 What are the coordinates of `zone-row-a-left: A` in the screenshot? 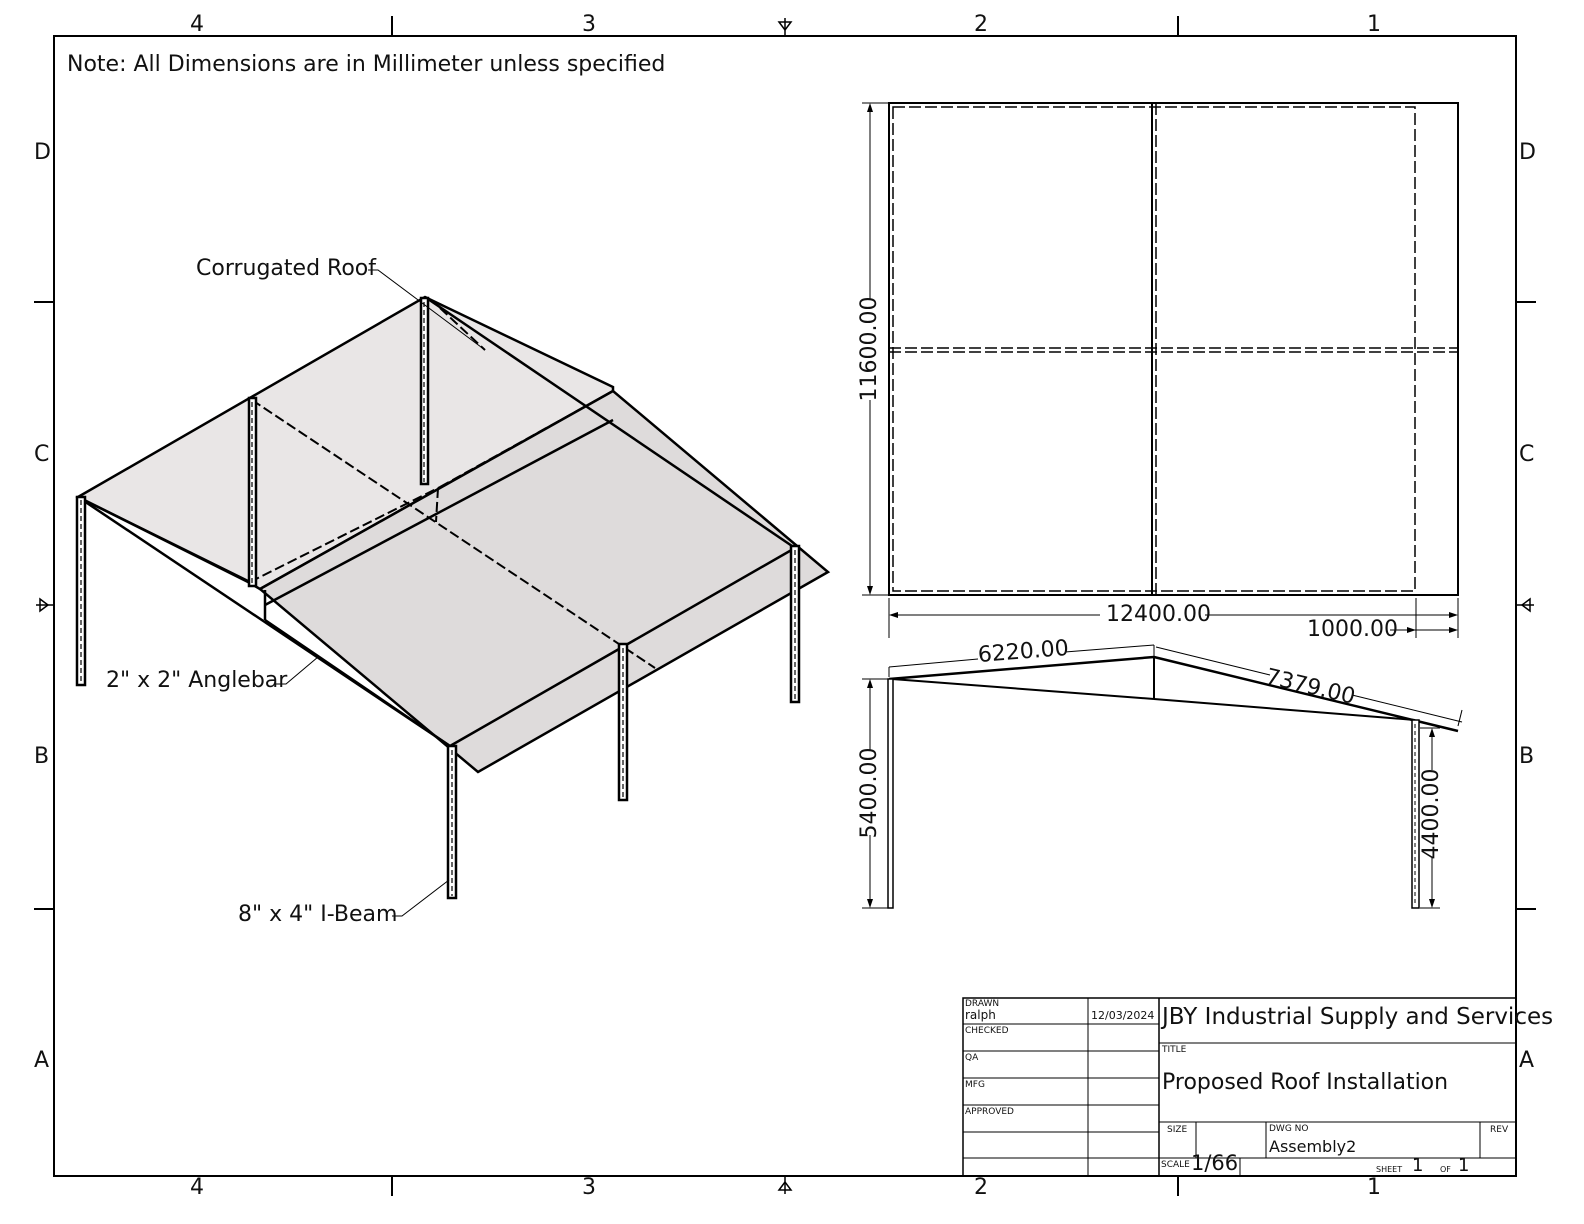 It's located at (42, 1060).